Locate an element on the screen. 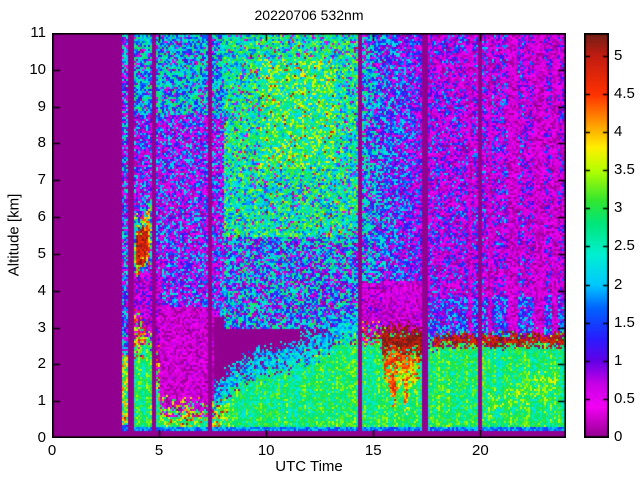 The height and width of the screenshot is (480, 640). colorbar-tick-label: 4 is located at coordinates (618, 132).